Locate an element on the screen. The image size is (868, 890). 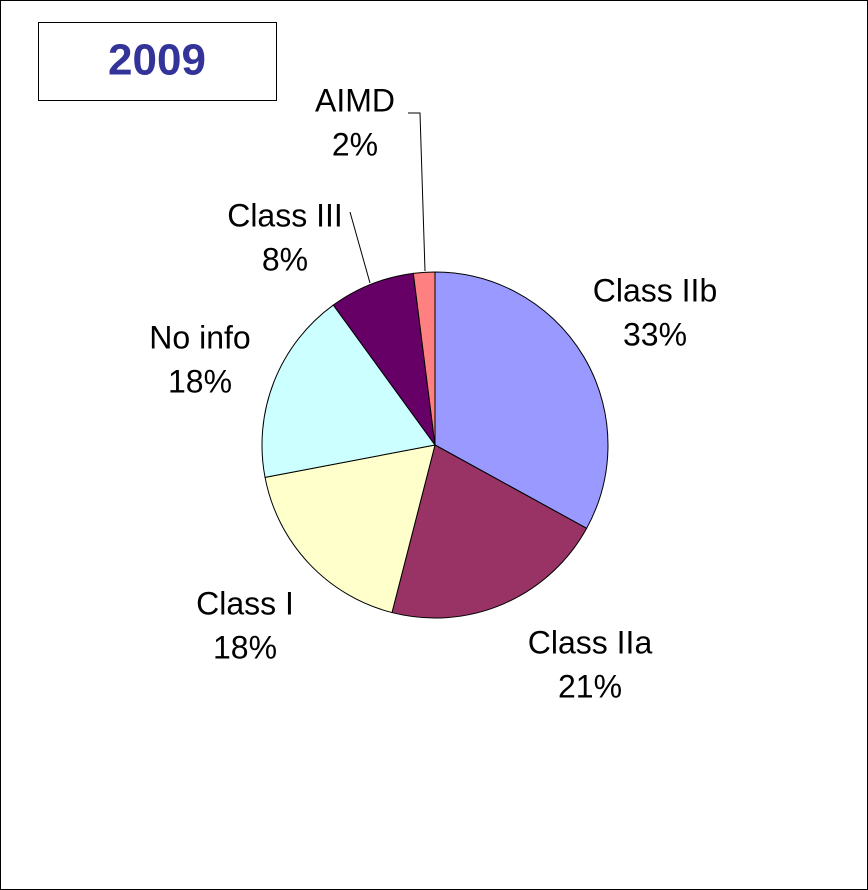
slice-value-label: 33% is located at coordinates (655, 334).